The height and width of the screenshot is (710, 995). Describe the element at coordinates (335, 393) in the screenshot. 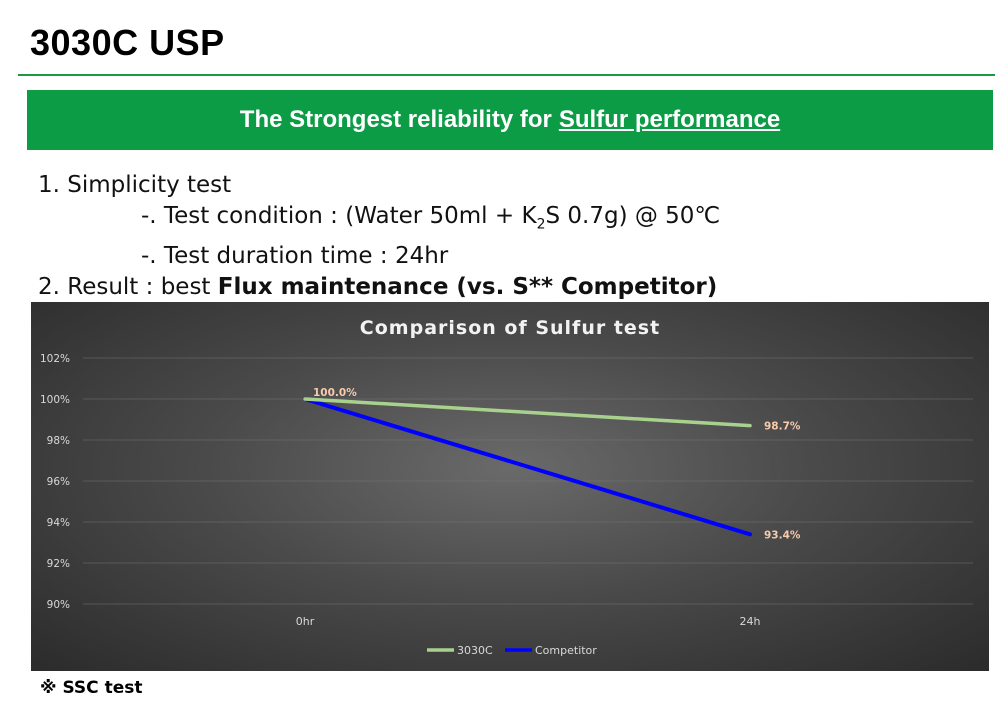

I see `data-label: 100.0%` at that location.